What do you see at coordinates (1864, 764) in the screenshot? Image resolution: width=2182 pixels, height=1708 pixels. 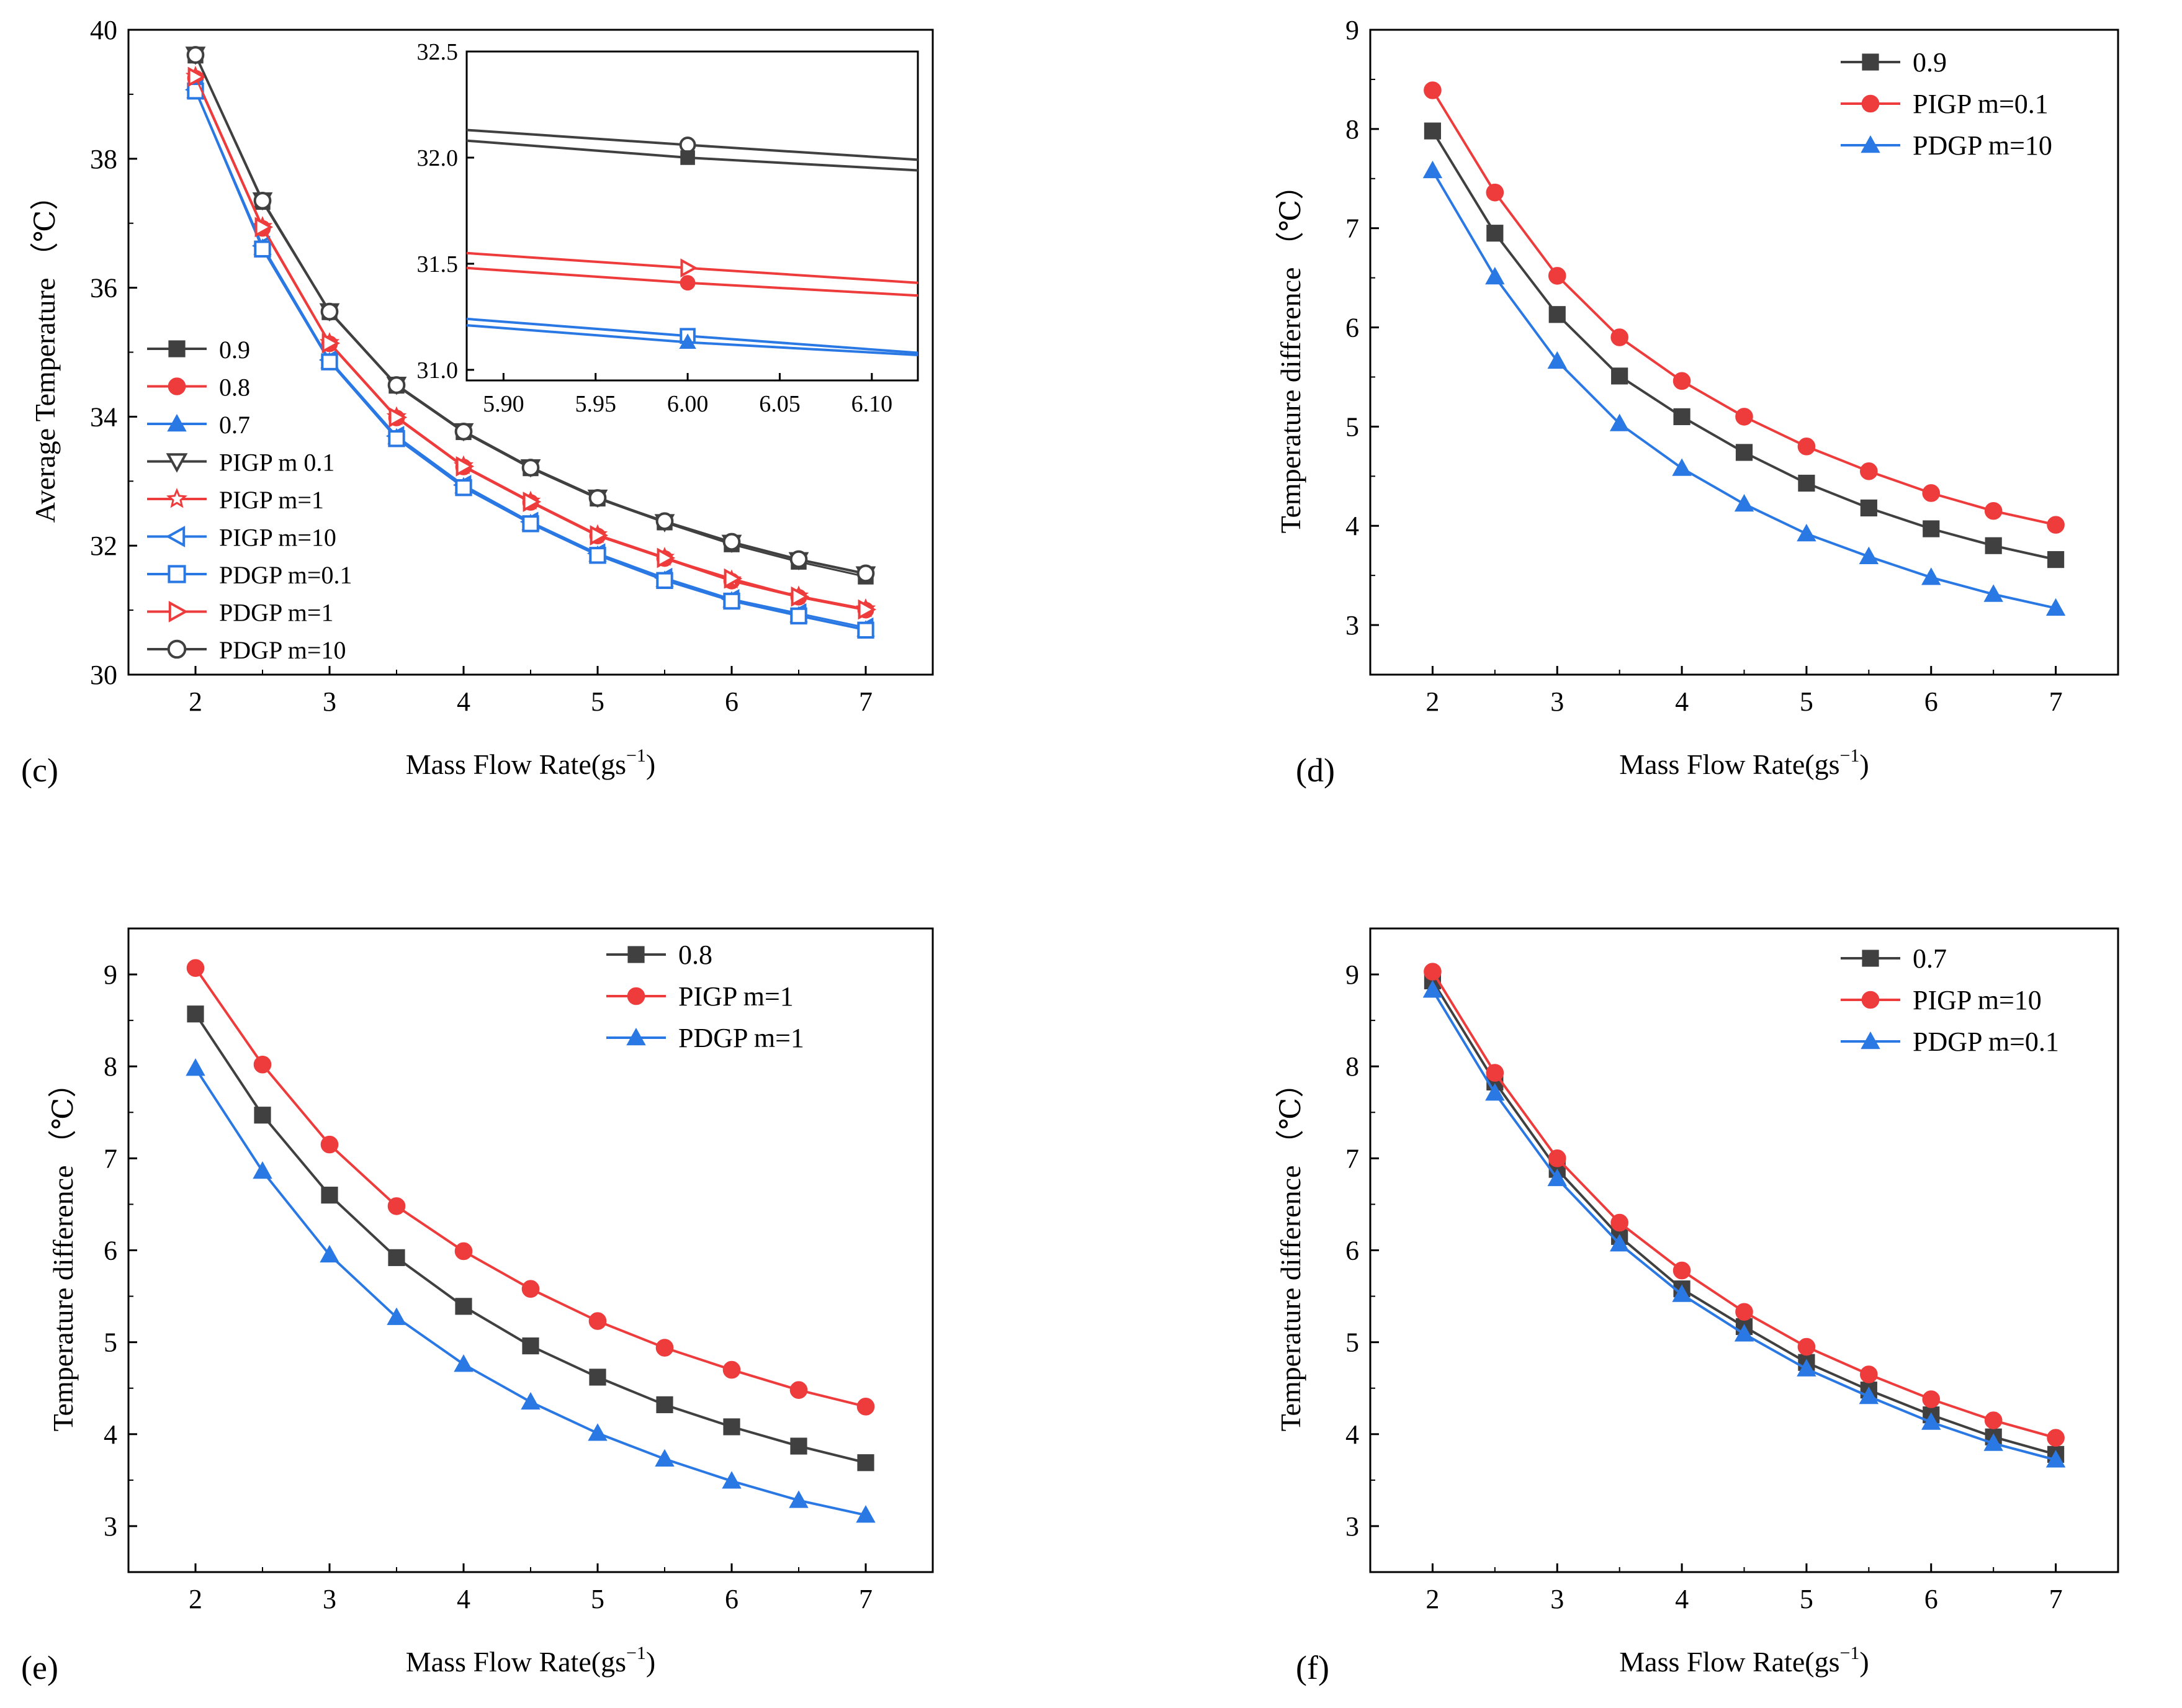 I see `x-axis-label-close: )` at bounding box center [1864, 764].